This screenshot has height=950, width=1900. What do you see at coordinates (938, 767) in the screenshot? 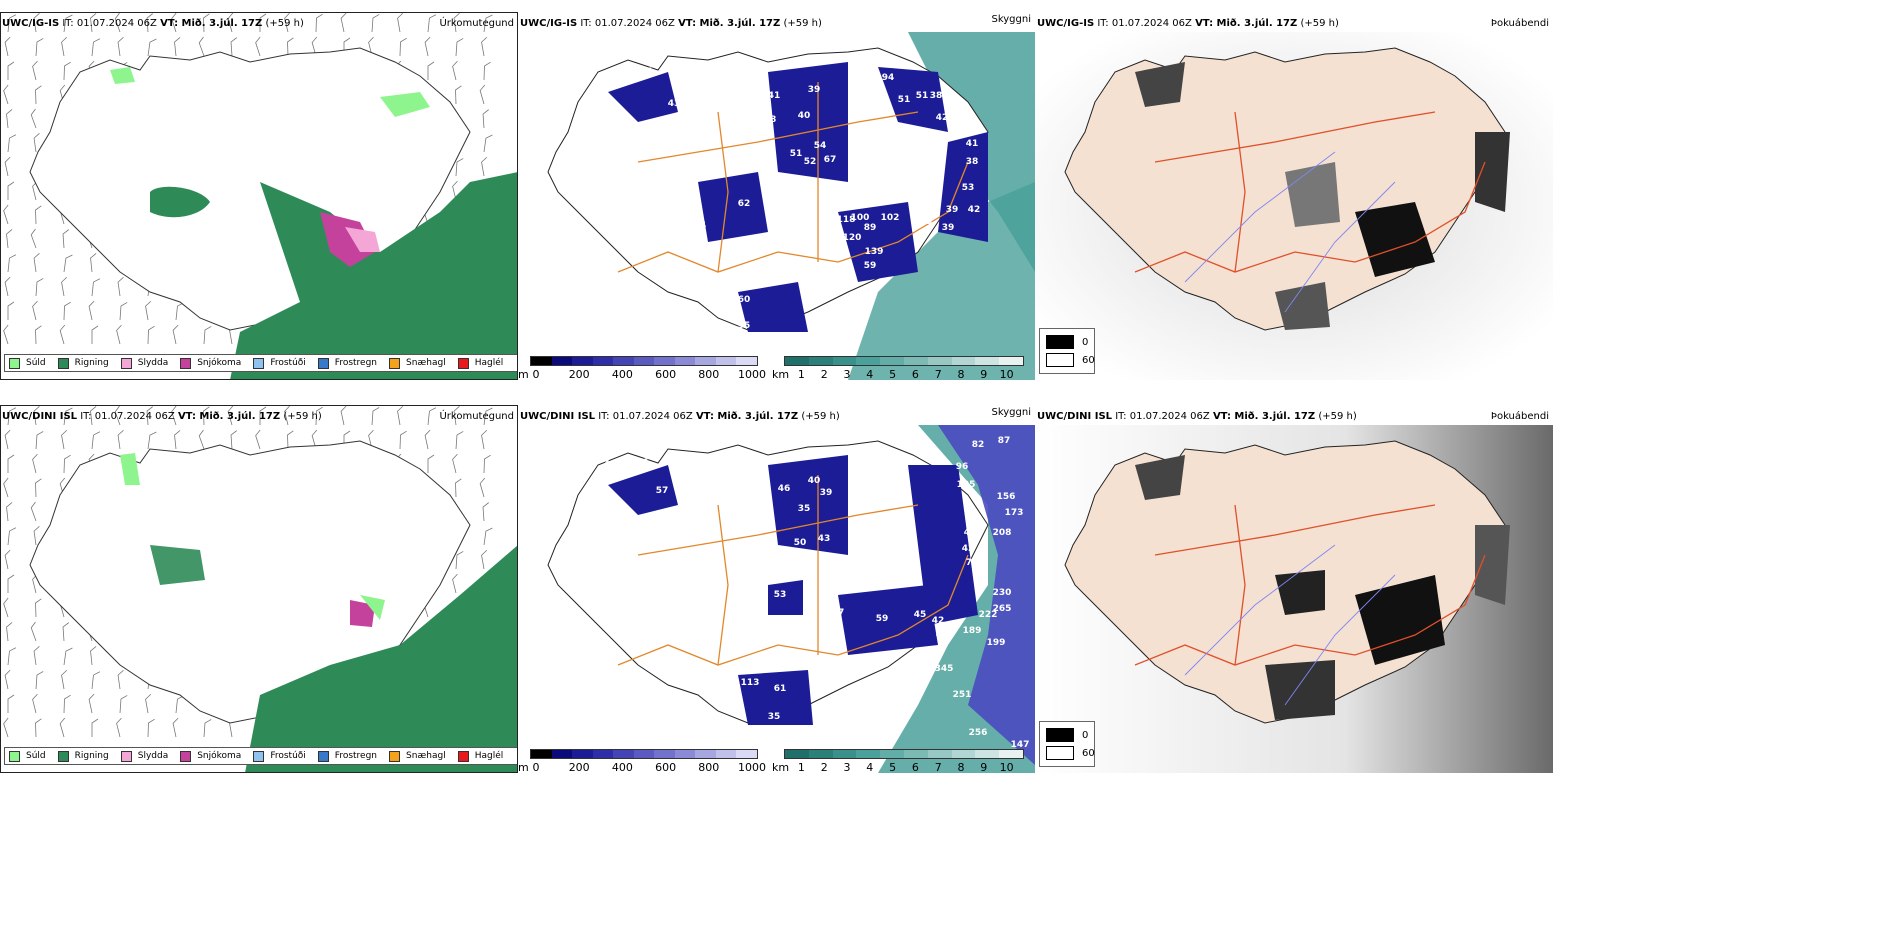
I see `colorbar-tick: 7` at bounding box center [938, 767].